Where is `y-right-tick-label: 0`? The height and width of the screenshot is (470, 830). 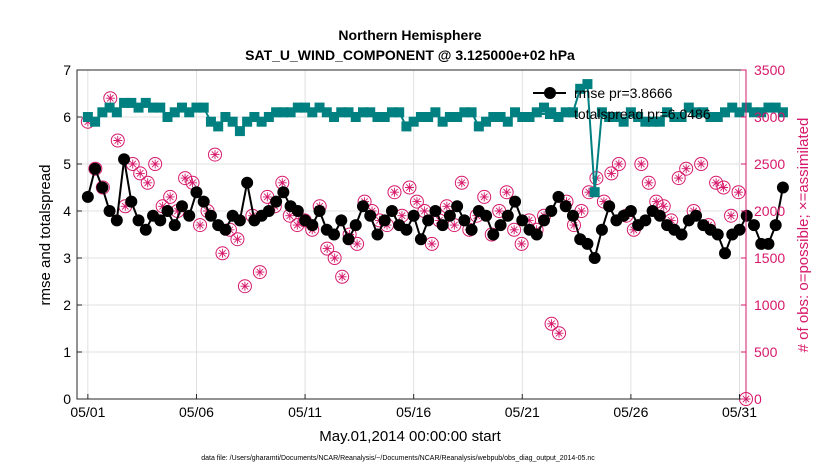
y-right-tick-label: 0 is located at coordinates (758, 399).